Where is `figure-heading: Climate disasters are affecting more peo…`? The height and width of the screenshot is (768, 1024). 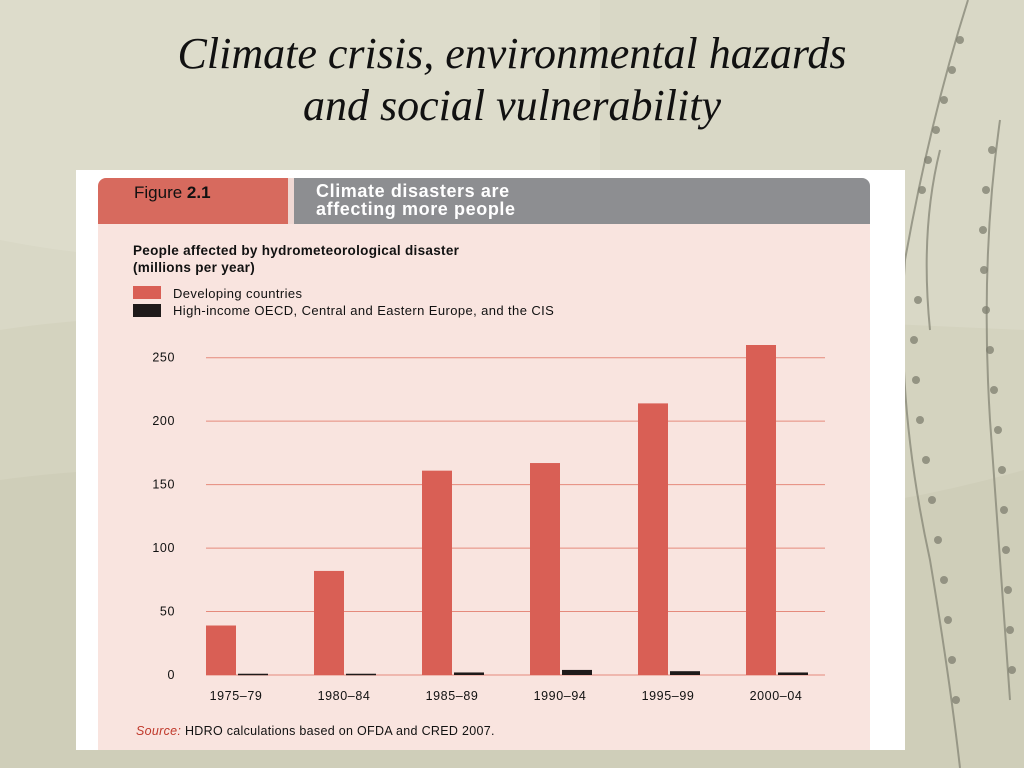
figure-heading: Climate disasters are affecting more peo… is located at coordinates (582, 201).